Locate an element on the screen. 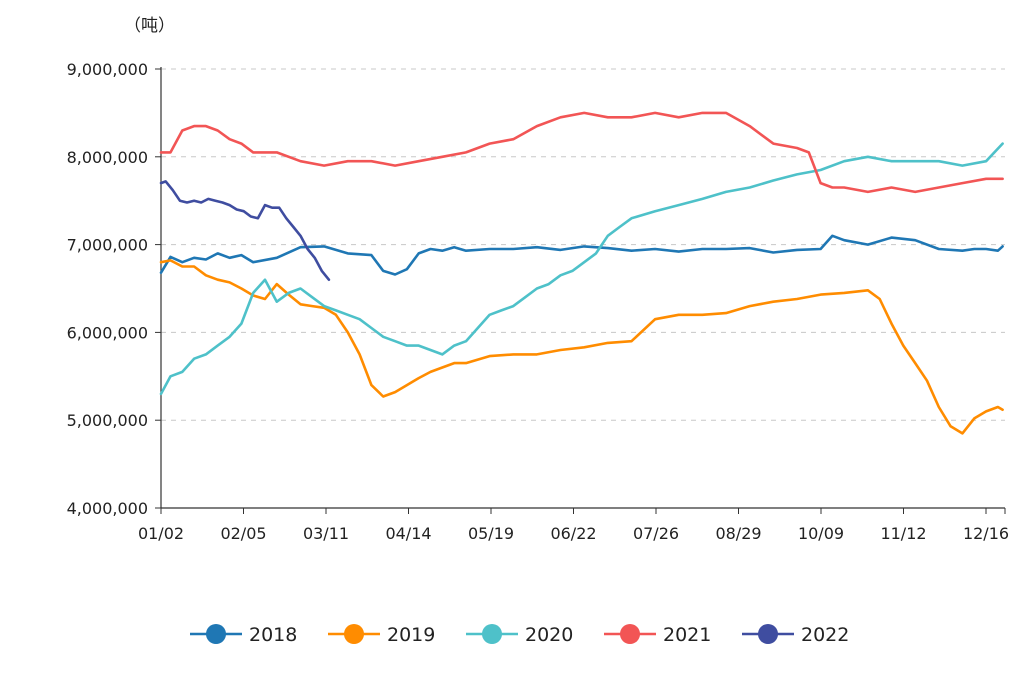 The height and width of the screenshot is (676, 1022). x-tick-label: 01/02 is located at coordinates (161, 533).